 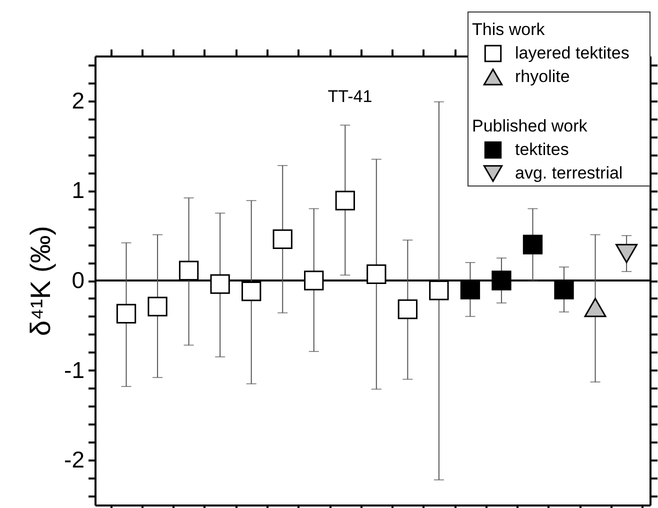 I want to click on annotation: Published work, so click(x=530, y=126).